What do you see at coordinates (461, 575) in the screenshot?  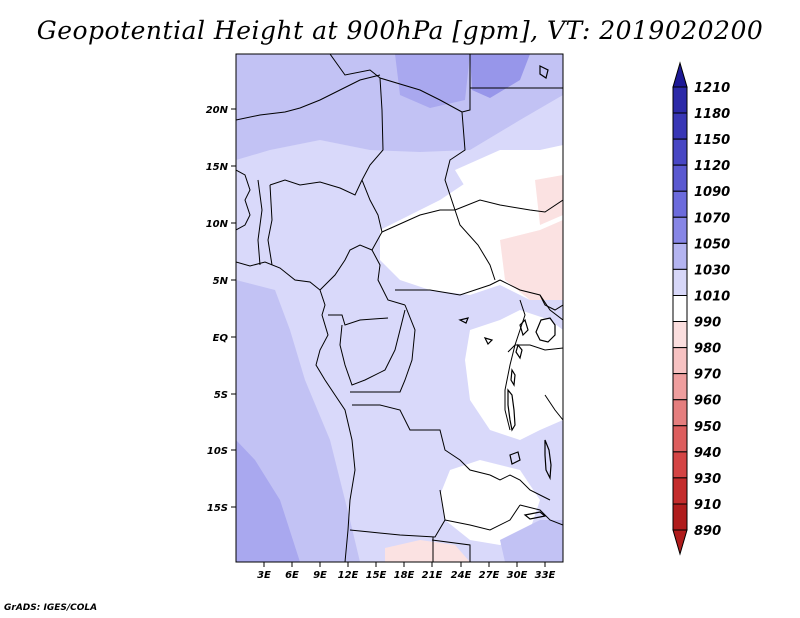 I see `lon-label: 24E` at bounding box center [461, 575].